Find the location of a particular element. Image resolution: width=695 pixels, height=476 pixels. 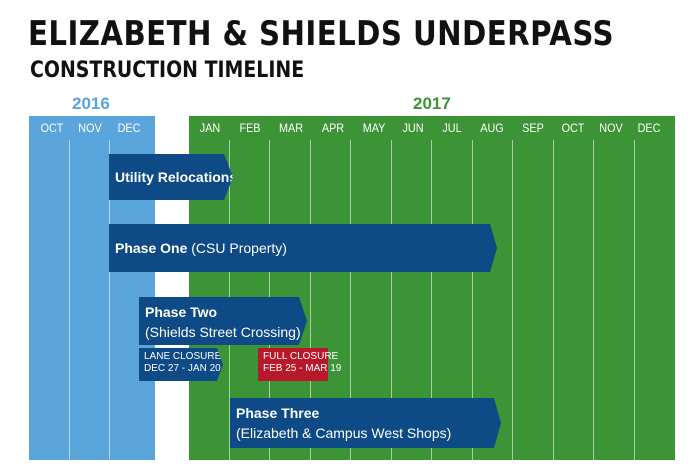

utility-relocations-bar: Utility Relocations is located at coordinates (171, 177).